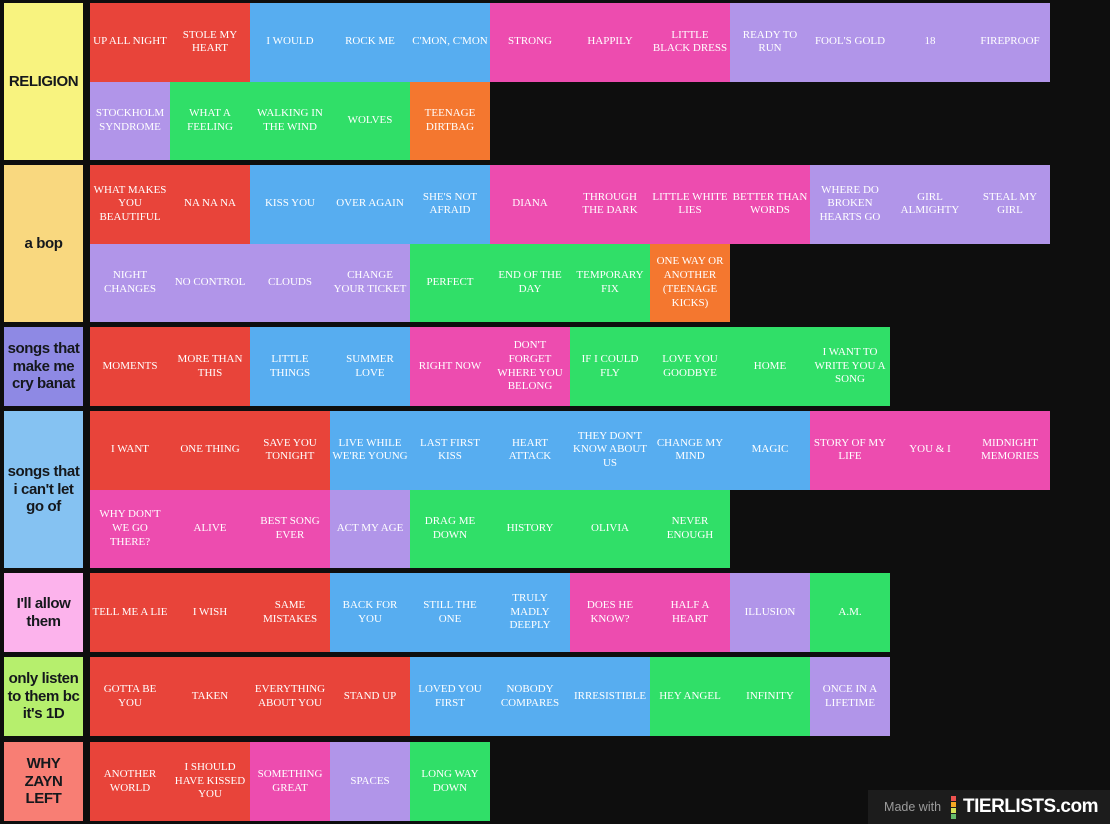 The image size is (1110, 824). Describe the element at coordinates (530, 282) in the screenshot. I see `song-tile: END OF THE DAY` at that location.